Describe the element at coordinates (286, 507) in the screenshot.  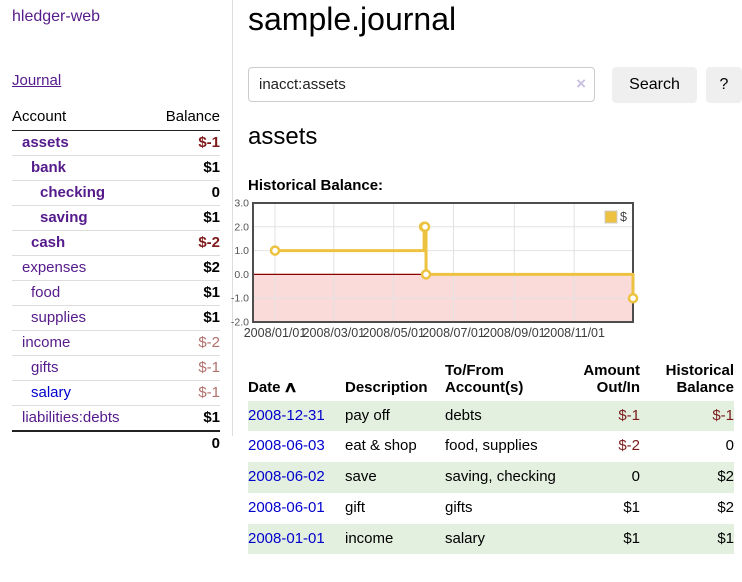
I see `transaction-date-link: 2008-06-01` at that location.